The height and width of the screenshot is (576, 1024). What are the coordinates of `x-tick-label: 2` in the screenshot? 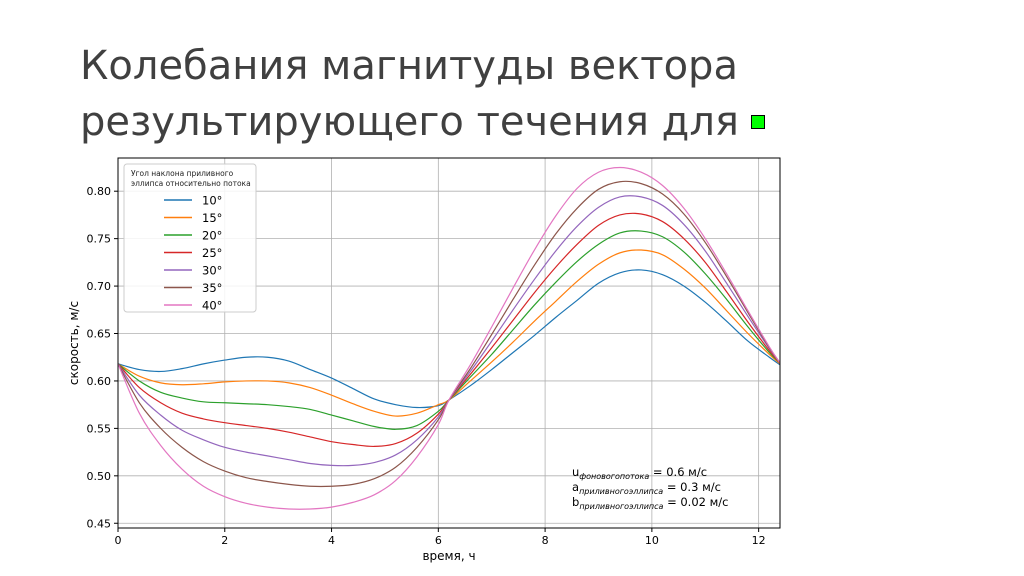 It's located at (224, 540).